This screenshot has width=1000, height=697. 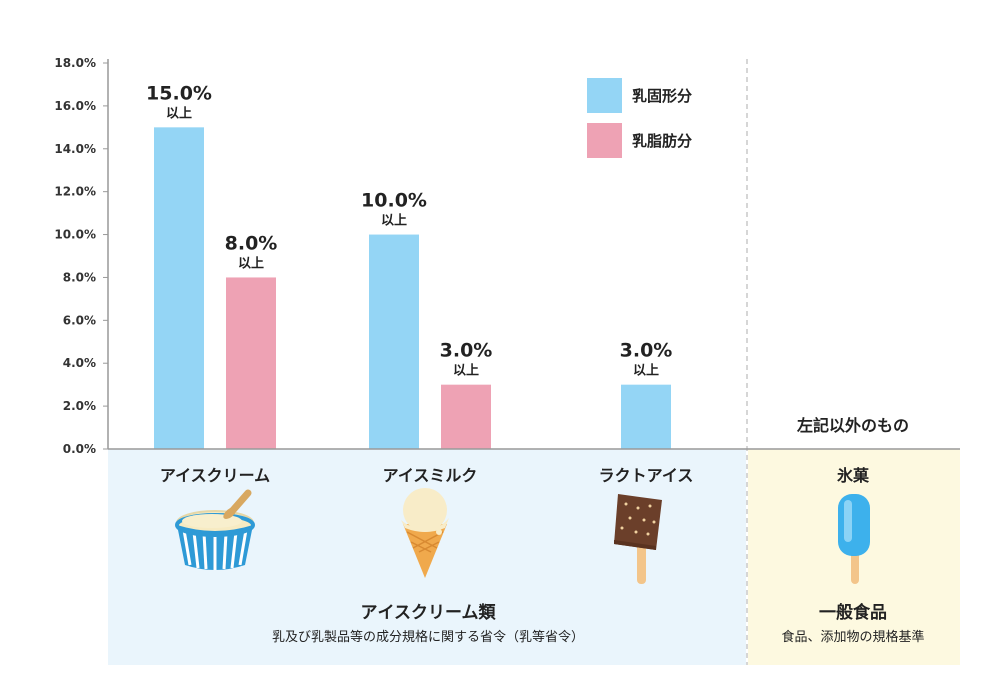 What do you see at coordinates (853, 425) in the screenshot?
I see `other-header: 左記以外のもの` at bounding box center [853, 425].